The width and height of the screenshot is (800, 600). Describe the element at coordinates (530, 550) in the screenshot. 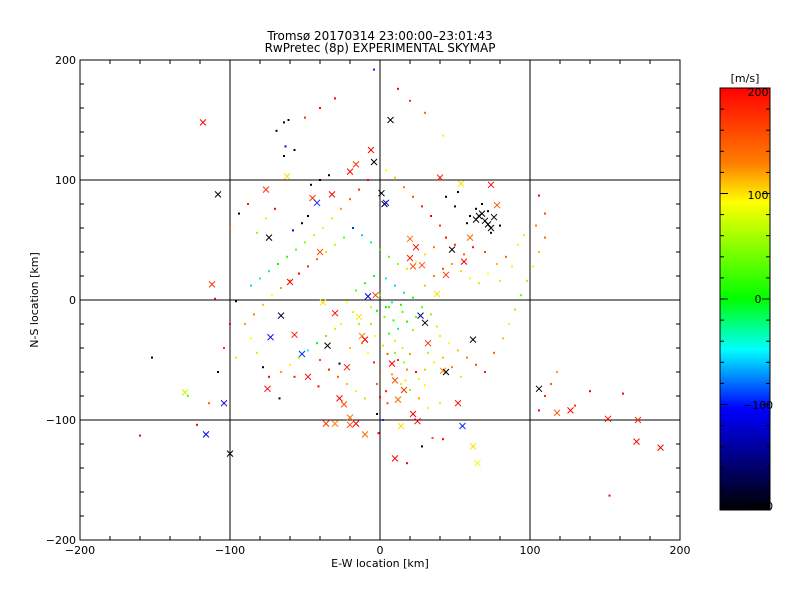

I see `x-tick-label: 100` at that location.